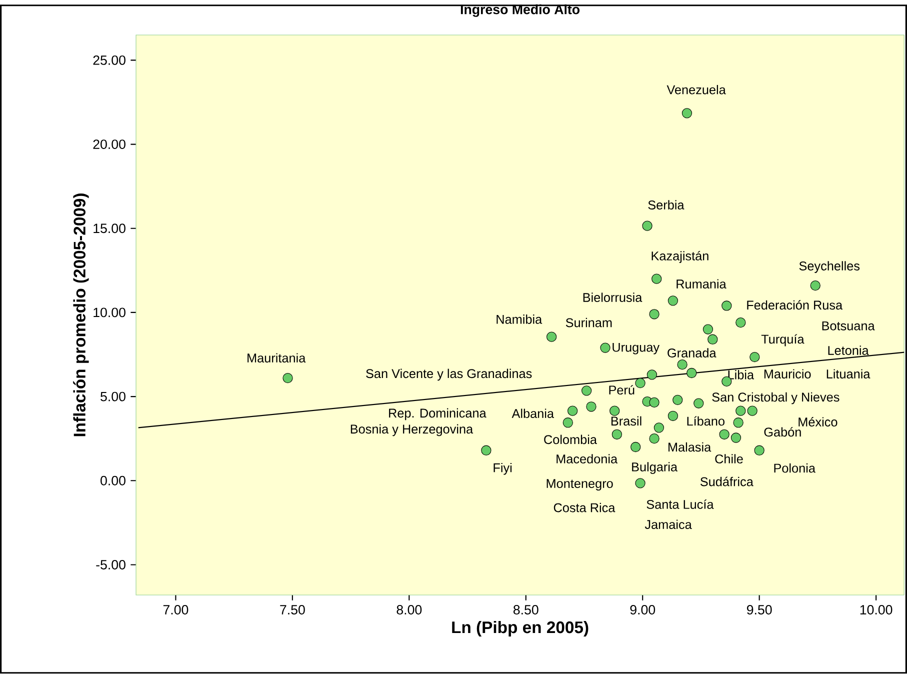 The height and width of the screenshot is (674, 907). I want to click on annotation: Brasil, so click(626, 421).